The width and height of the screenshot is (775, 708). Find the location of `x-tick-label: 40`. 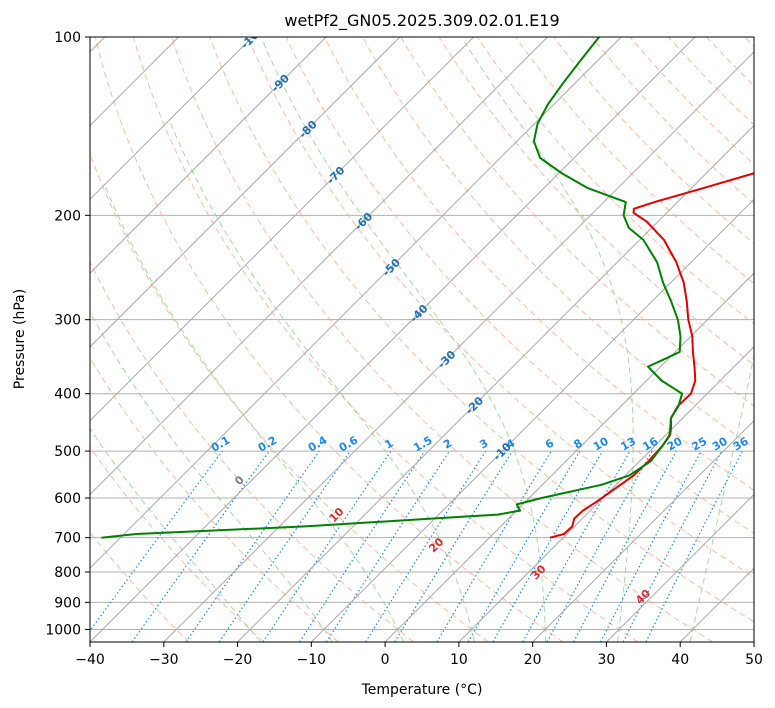

x-tick-label: 40 is located at coordinates (680, 660).